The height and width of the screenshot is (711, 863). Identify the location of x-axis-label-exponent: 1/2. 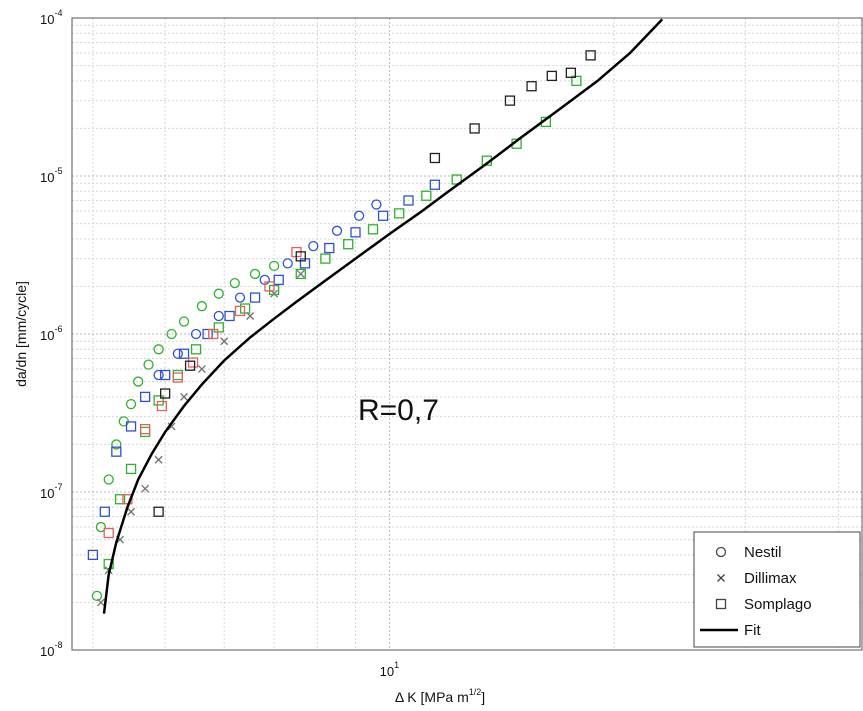
(475, 692).